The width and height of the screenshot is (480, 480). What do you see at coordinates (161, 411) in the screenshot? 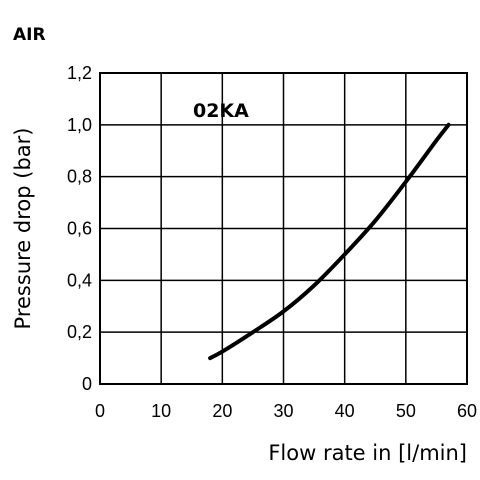
I see `x-tick-label: 10` at bounding box center [161, 411].